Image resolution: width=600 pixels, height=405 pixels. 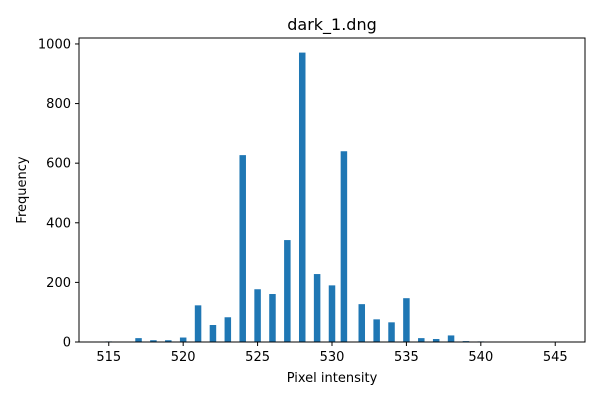 I want to click on x-tick-label: 525, so click(x=257, y=357).